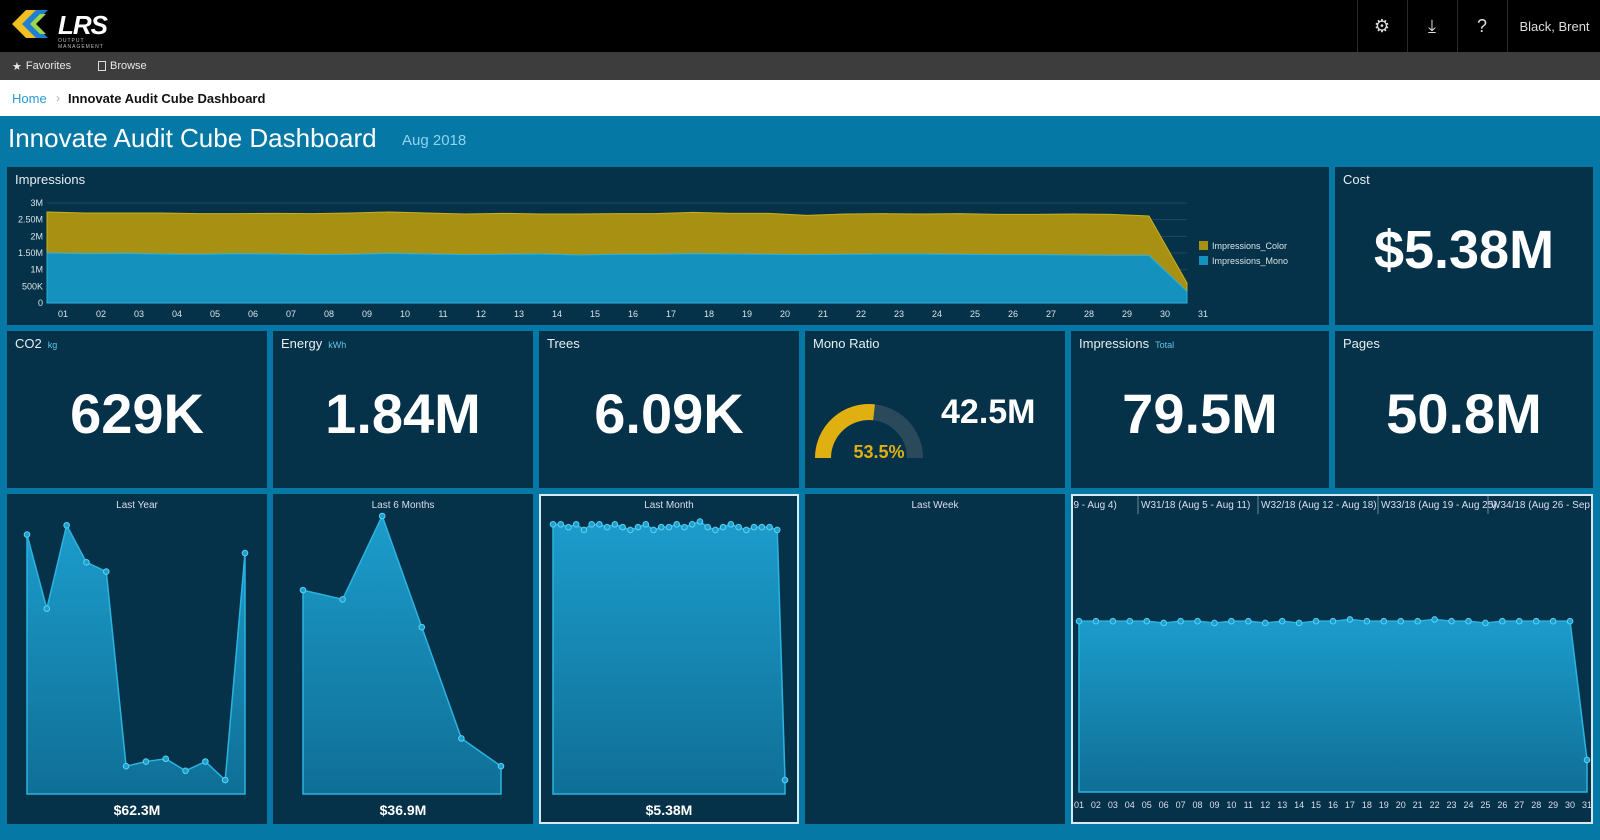  What do you see at coordinates (1319, 505) in the screenshot?
I see `week-header: W32/18 (Aug 12 - Aug 18)` at bounding box center [1319, 505].